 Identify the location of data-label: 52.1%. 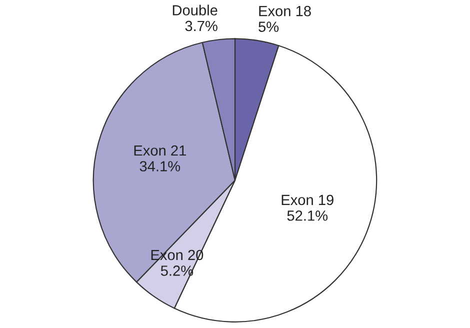
(307, 215).